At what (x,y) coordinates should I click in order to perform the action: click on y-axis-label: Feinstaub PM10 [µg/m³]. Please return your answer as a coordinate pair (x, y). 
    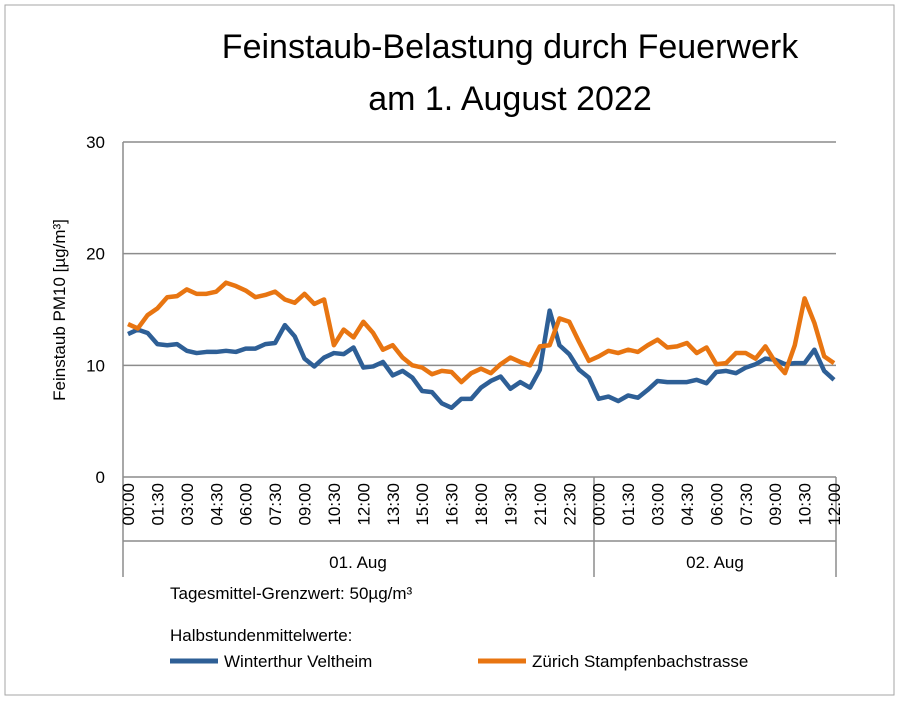
    Looking at the image, I should click on (59, 310).